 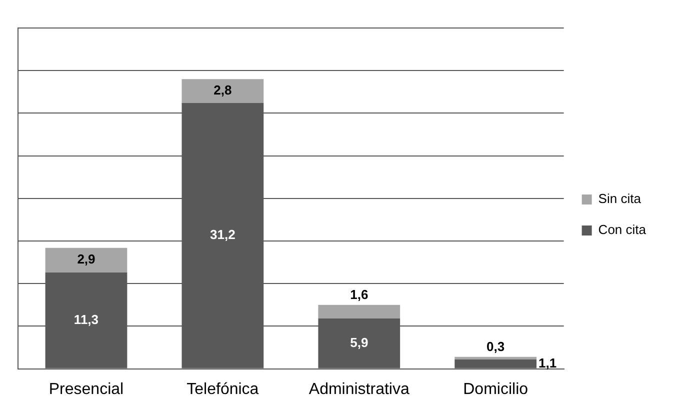 I want to click on data-label: 11,3, so click(x=86, y=319).